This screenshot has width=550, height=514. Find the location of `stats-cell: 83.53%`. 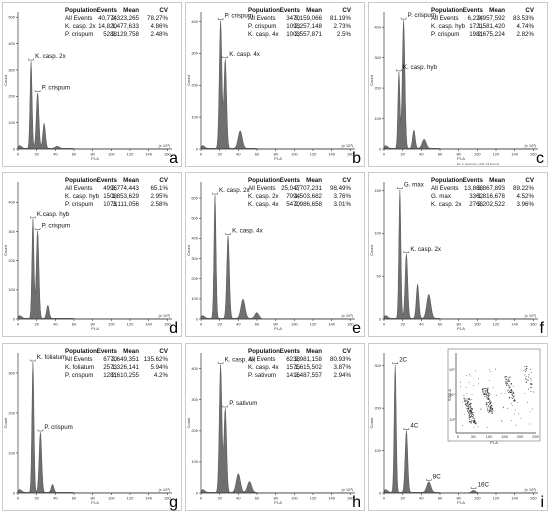

stats-cell: 83.53% is located at coordinates (523, 18).